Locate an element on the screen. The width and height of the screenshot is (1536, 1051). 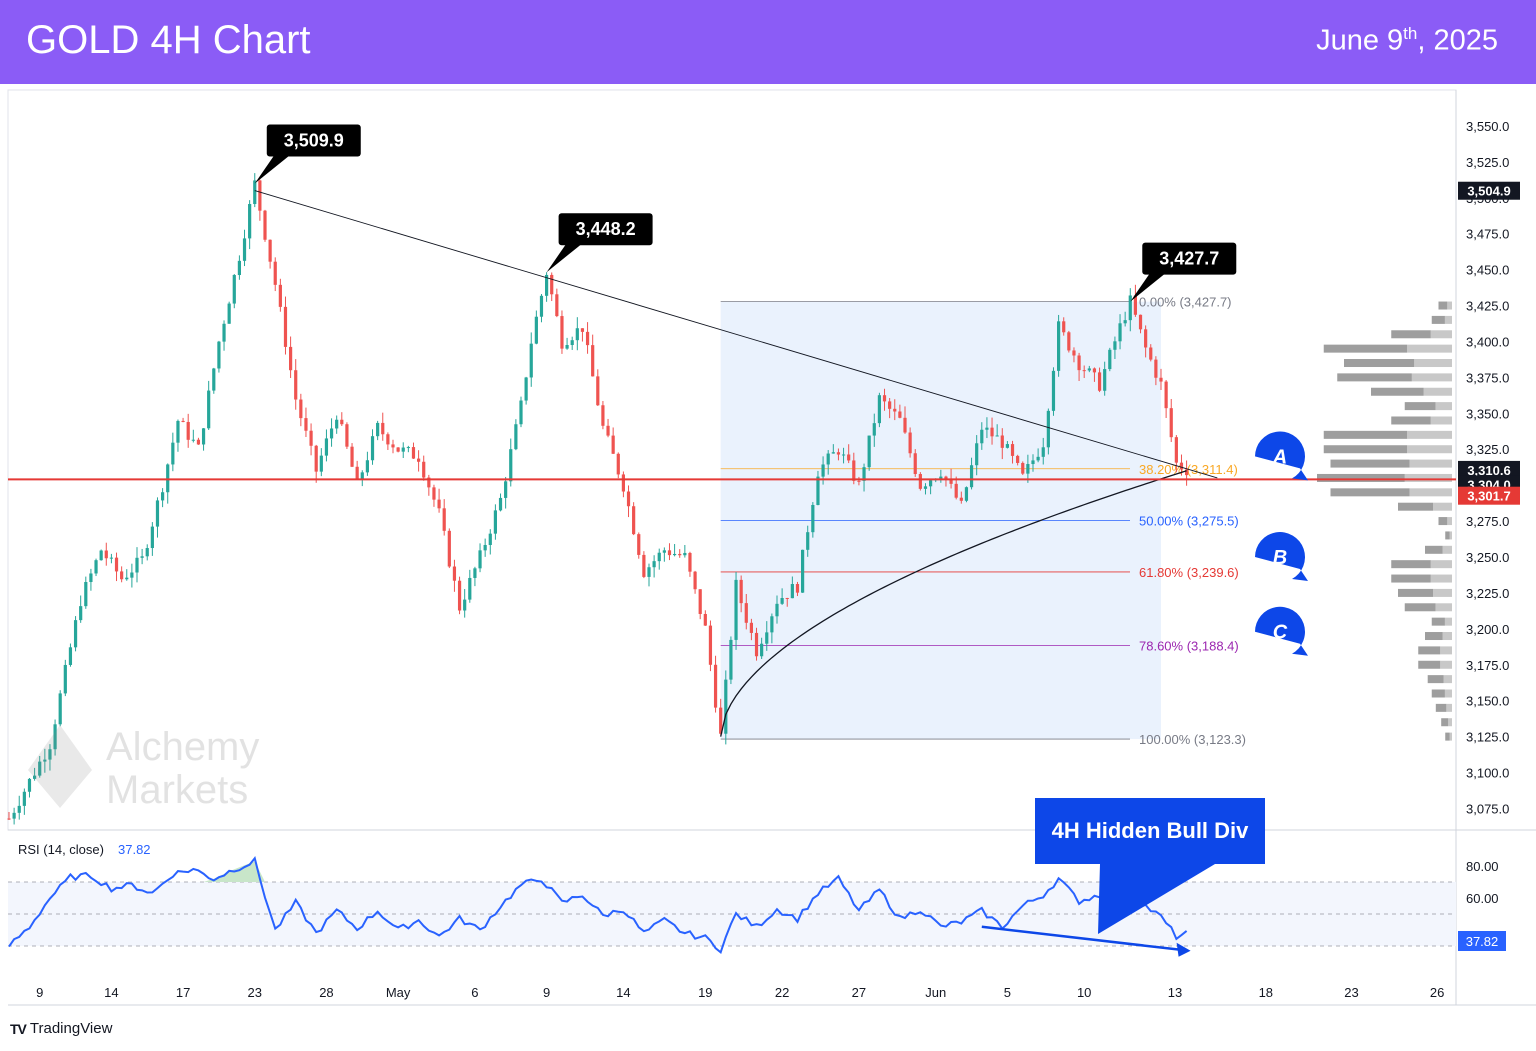
y-tick-label: 3,325.0 is located at coordinates (1487, 449).